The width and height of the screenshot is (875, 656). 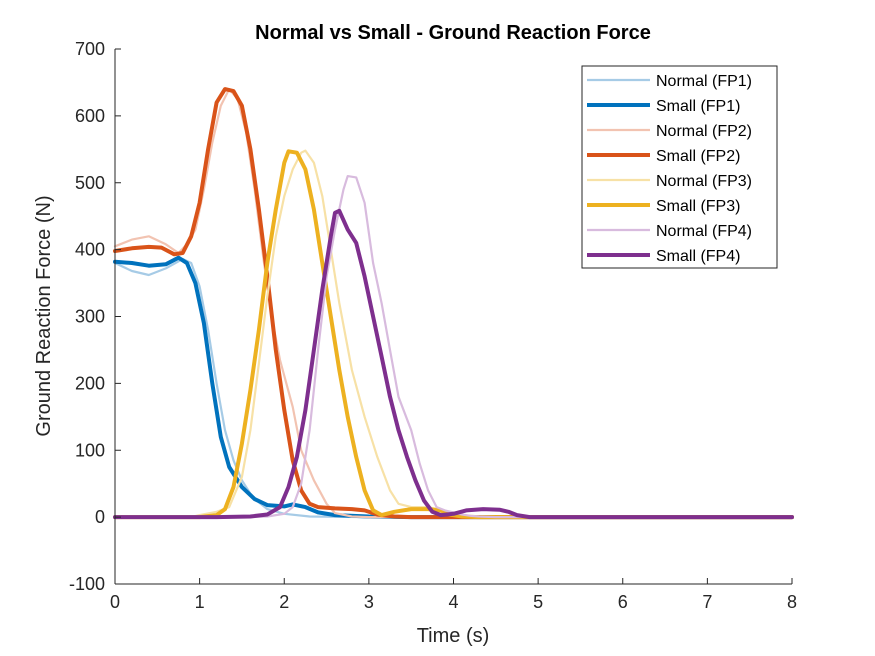 What do you see at coordinates (538, 602) in the screenshot?
I see `x-tick-label: 5` at bounding box center [538, 602].